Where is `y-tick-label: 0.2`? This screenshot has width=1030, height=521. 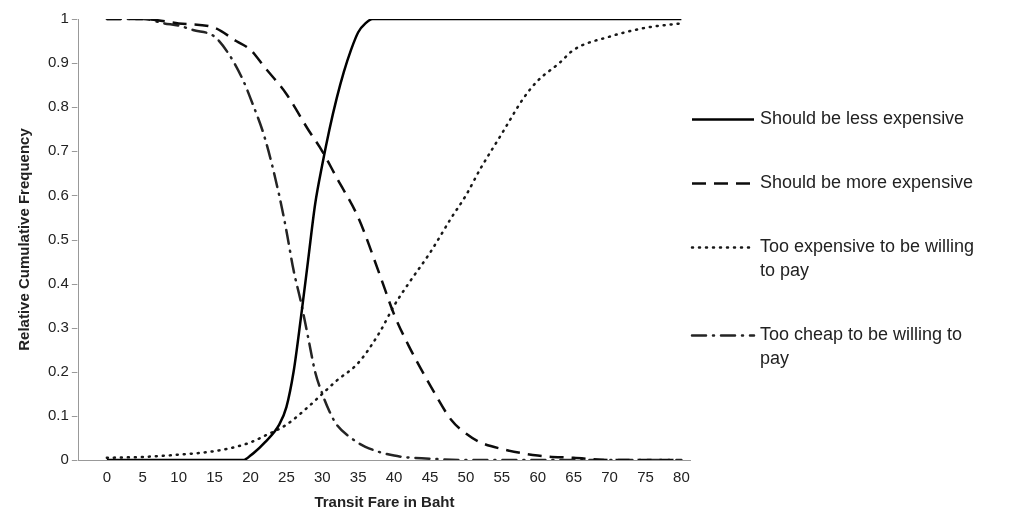 y-tick-label: 0.2 is located at coordinates (58, 370).